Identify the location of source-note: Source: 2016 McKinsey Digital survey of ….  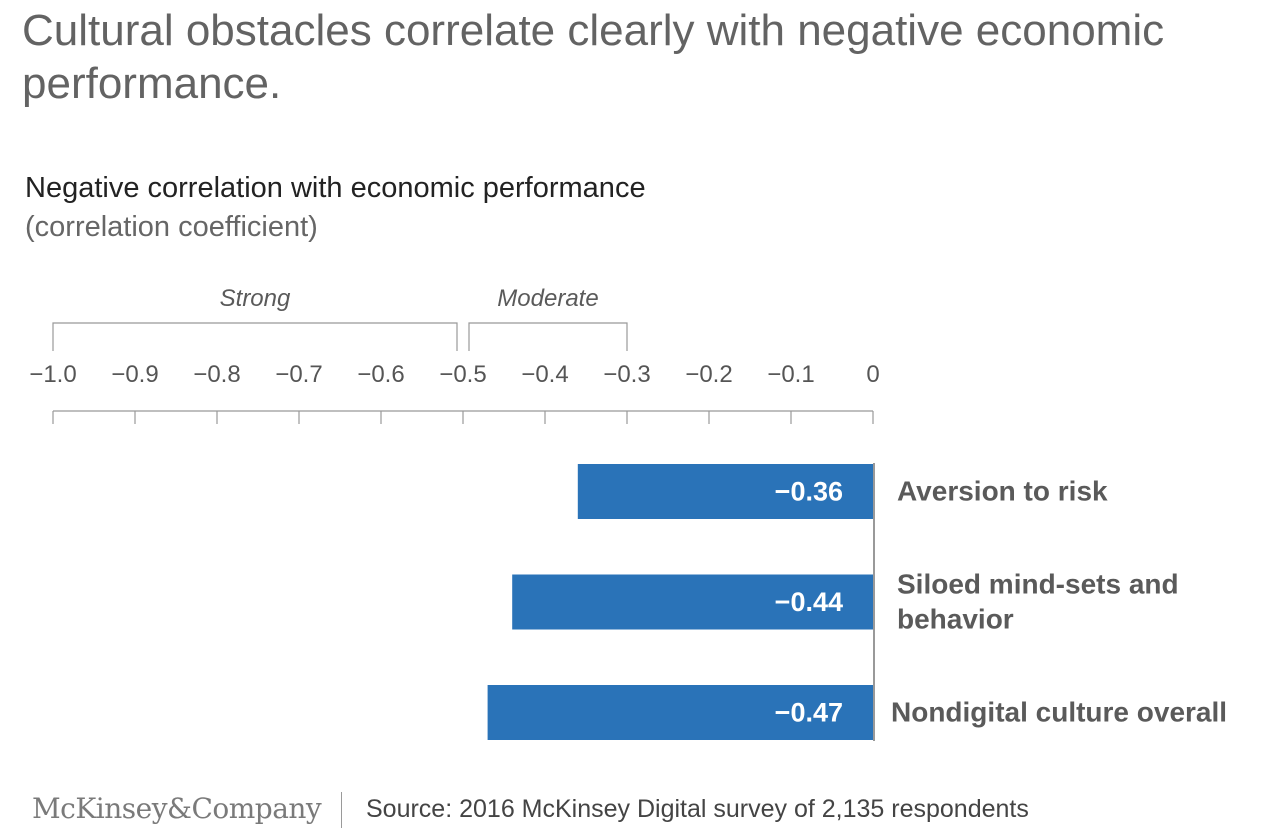
(697, 809).